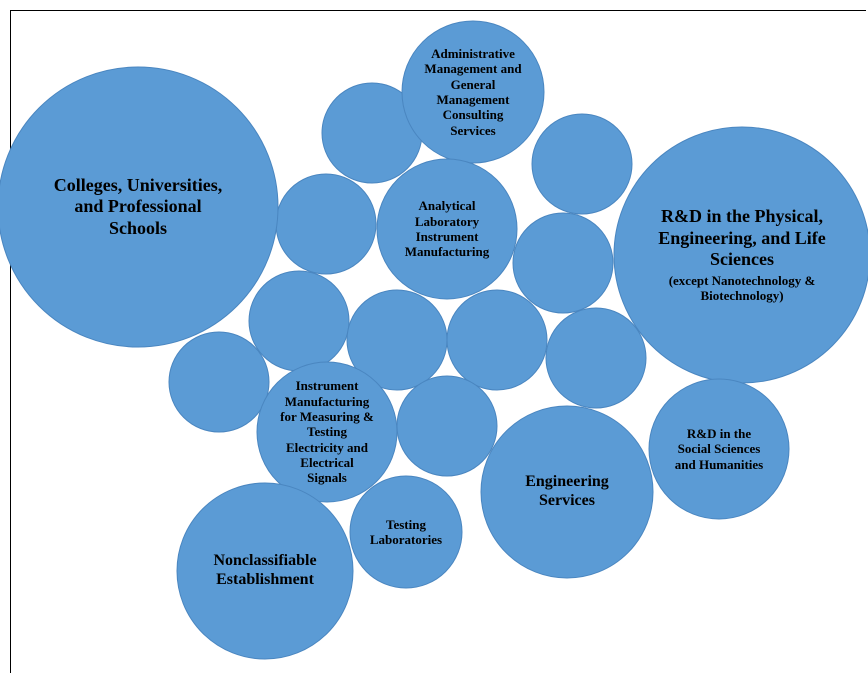  What do you see at coordinates (742, 281) in the screenshot?
I see `bubble-label-subline: (except Nanotechnology &` at bounding box center [742, 281].